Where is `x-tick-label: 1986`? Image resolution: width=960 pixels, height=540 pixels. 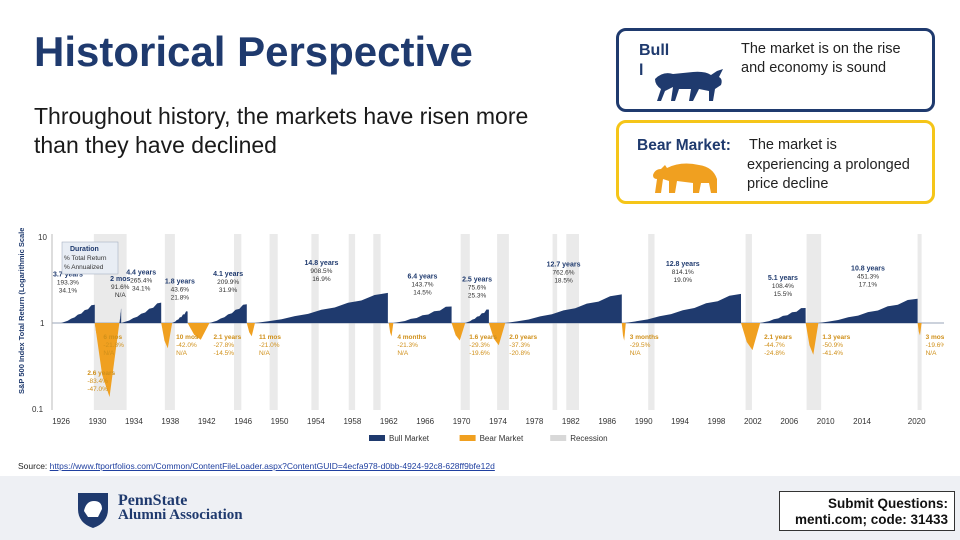
x-tick-label: 1986 is located at coordinates (607, 421).